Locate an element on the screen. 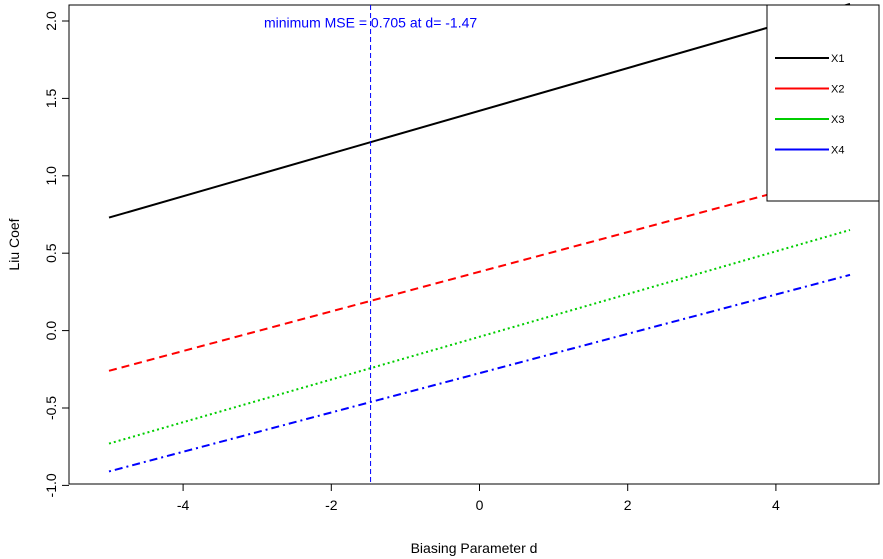 Image resolution: width=883 pixels, height=559 pixels. x-axis: -4 -2 0 2 4 is located at coordinates (478, 498).